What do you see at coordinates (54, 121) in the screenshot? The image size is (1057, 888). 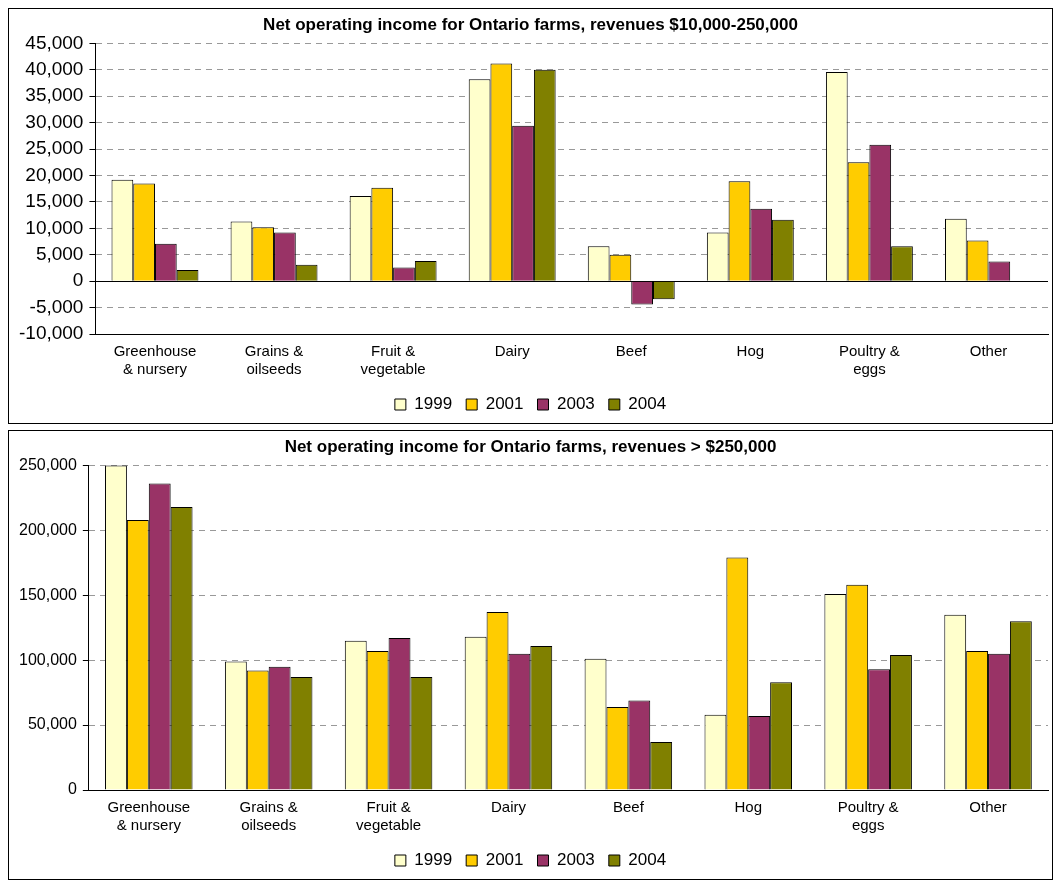 I see `y-tick-label: 30,000` at bounding box center [54, 121].